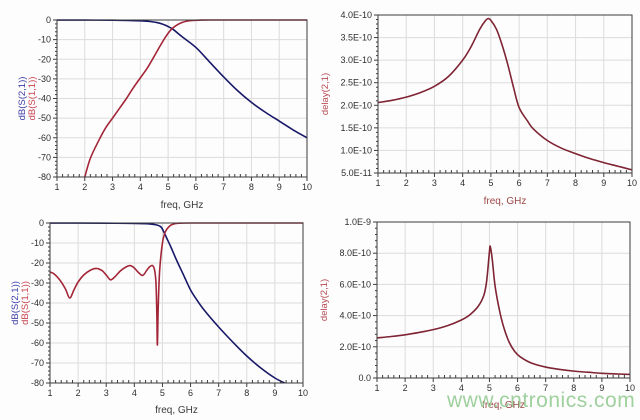 The height and width of the screenshot is (420, 640). Describe the element at coordinates (356, 150) in the screenshot. I see `svg-text: 1.0E-10` at that location.